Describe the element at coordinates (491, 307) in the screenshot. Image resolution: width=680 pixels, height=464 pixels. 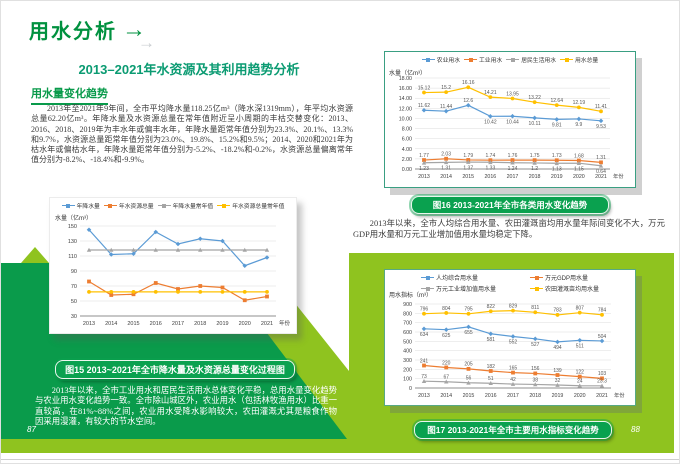
I see `svg-text: 822` at that location.